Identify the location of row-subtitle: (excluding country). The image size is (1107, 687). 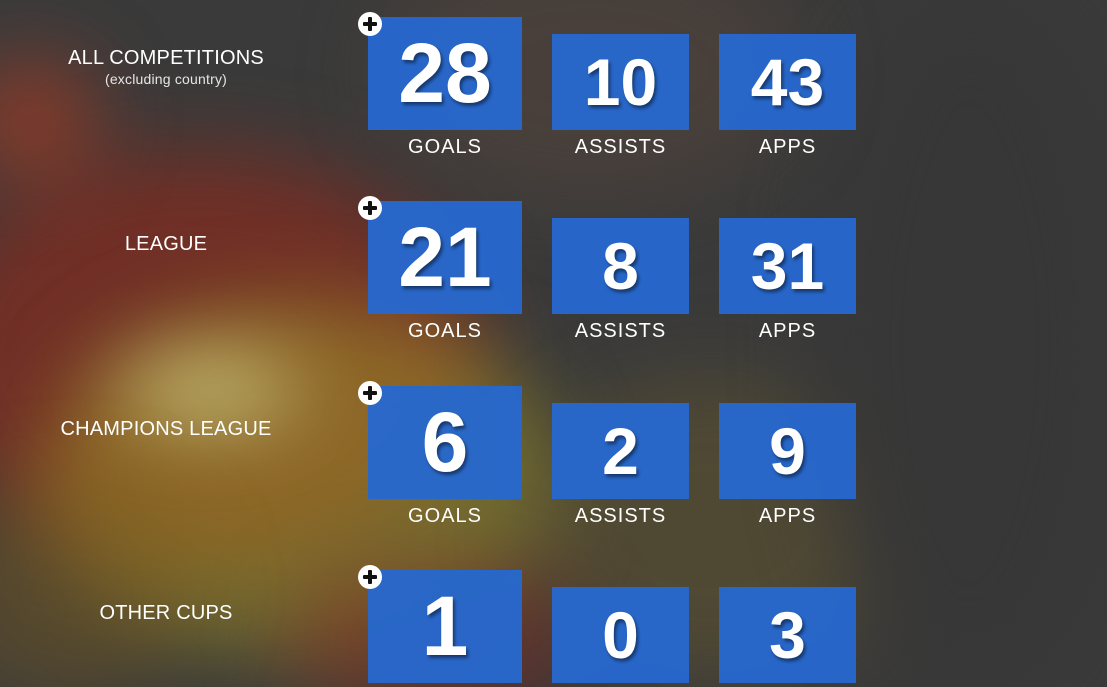
(166, 79).